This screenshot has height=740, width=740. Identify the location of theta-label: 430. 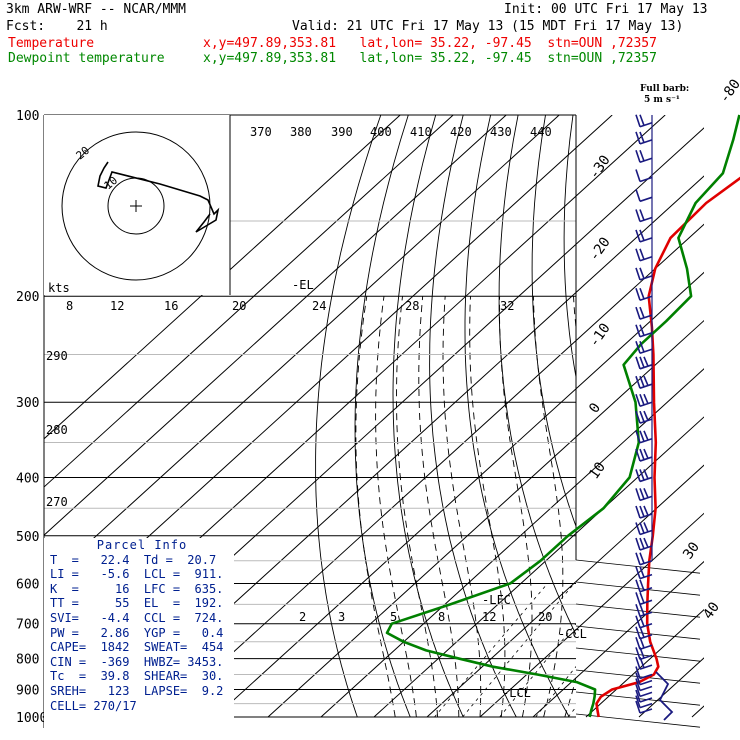
(501, 132).